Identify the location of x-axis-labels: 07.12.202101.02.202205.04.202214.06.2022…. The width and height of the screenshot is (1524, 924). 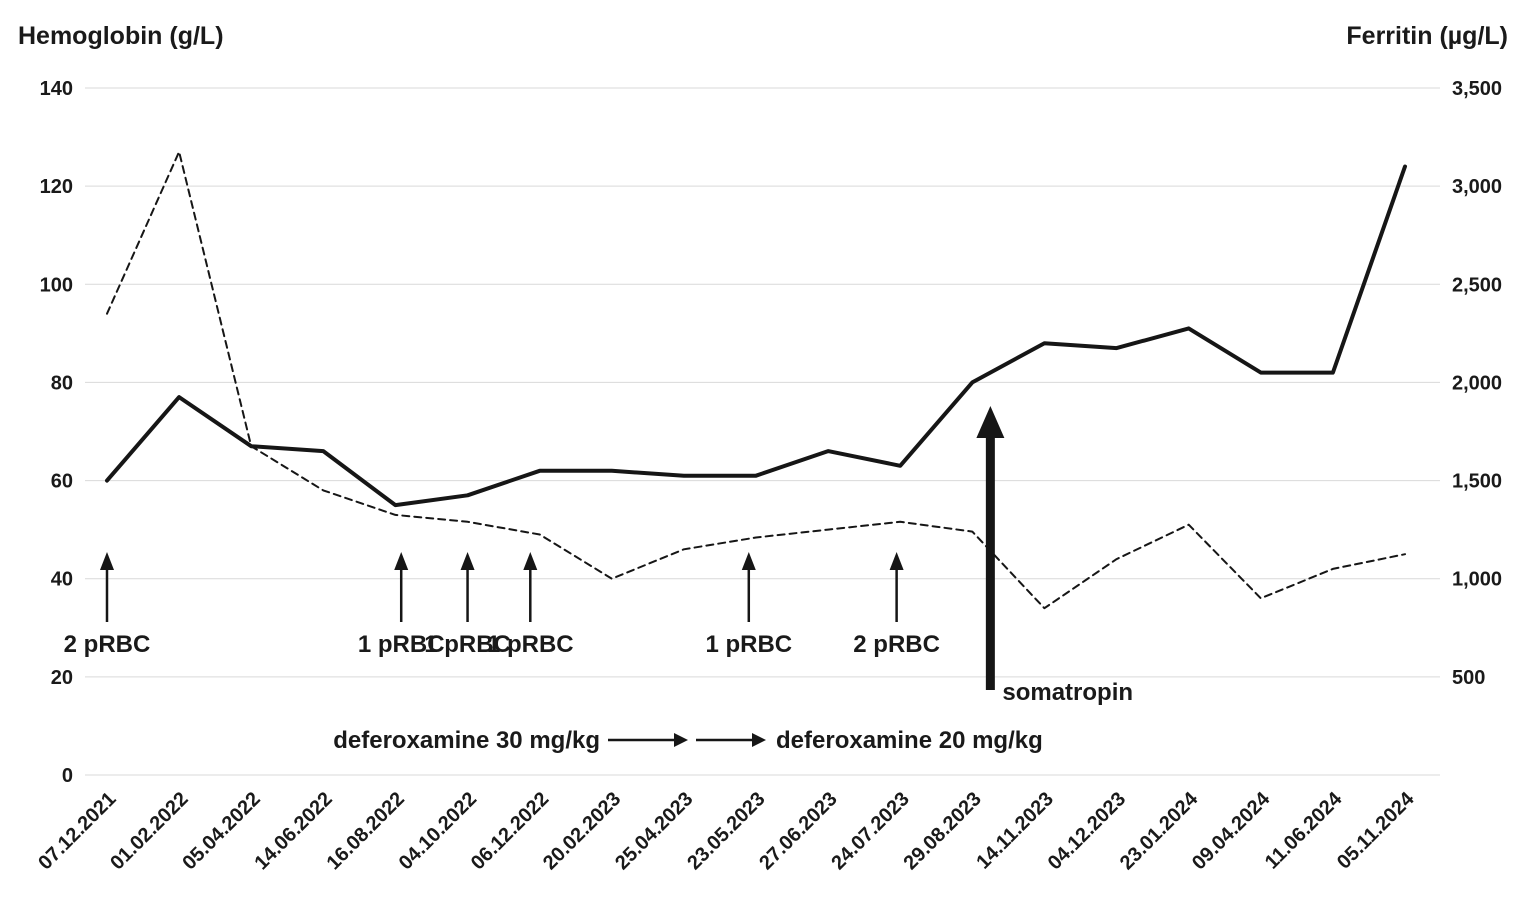
(726, 830).